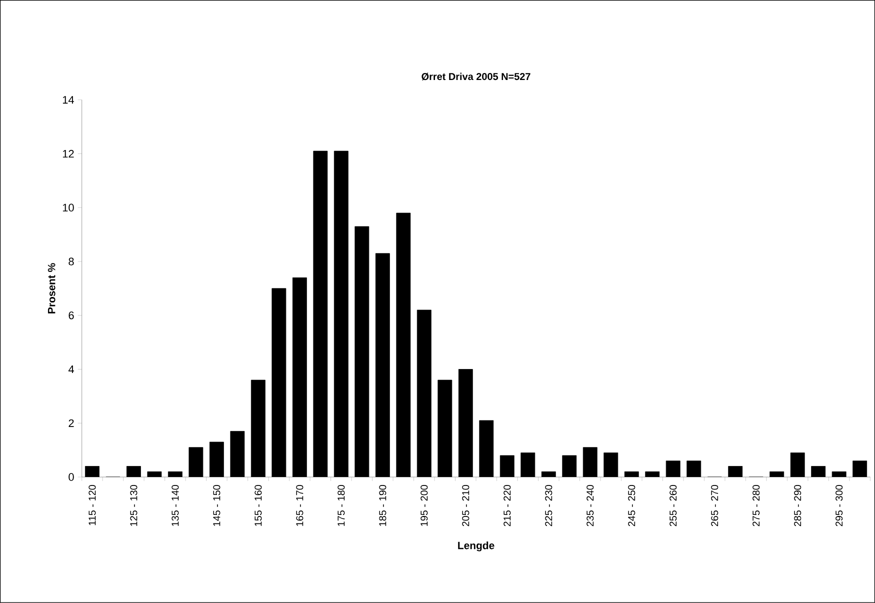  What do you see at coordinates (71, 370) in the screenshot?
I see `y-tick-label: 4` at bounding box center [71, 370].